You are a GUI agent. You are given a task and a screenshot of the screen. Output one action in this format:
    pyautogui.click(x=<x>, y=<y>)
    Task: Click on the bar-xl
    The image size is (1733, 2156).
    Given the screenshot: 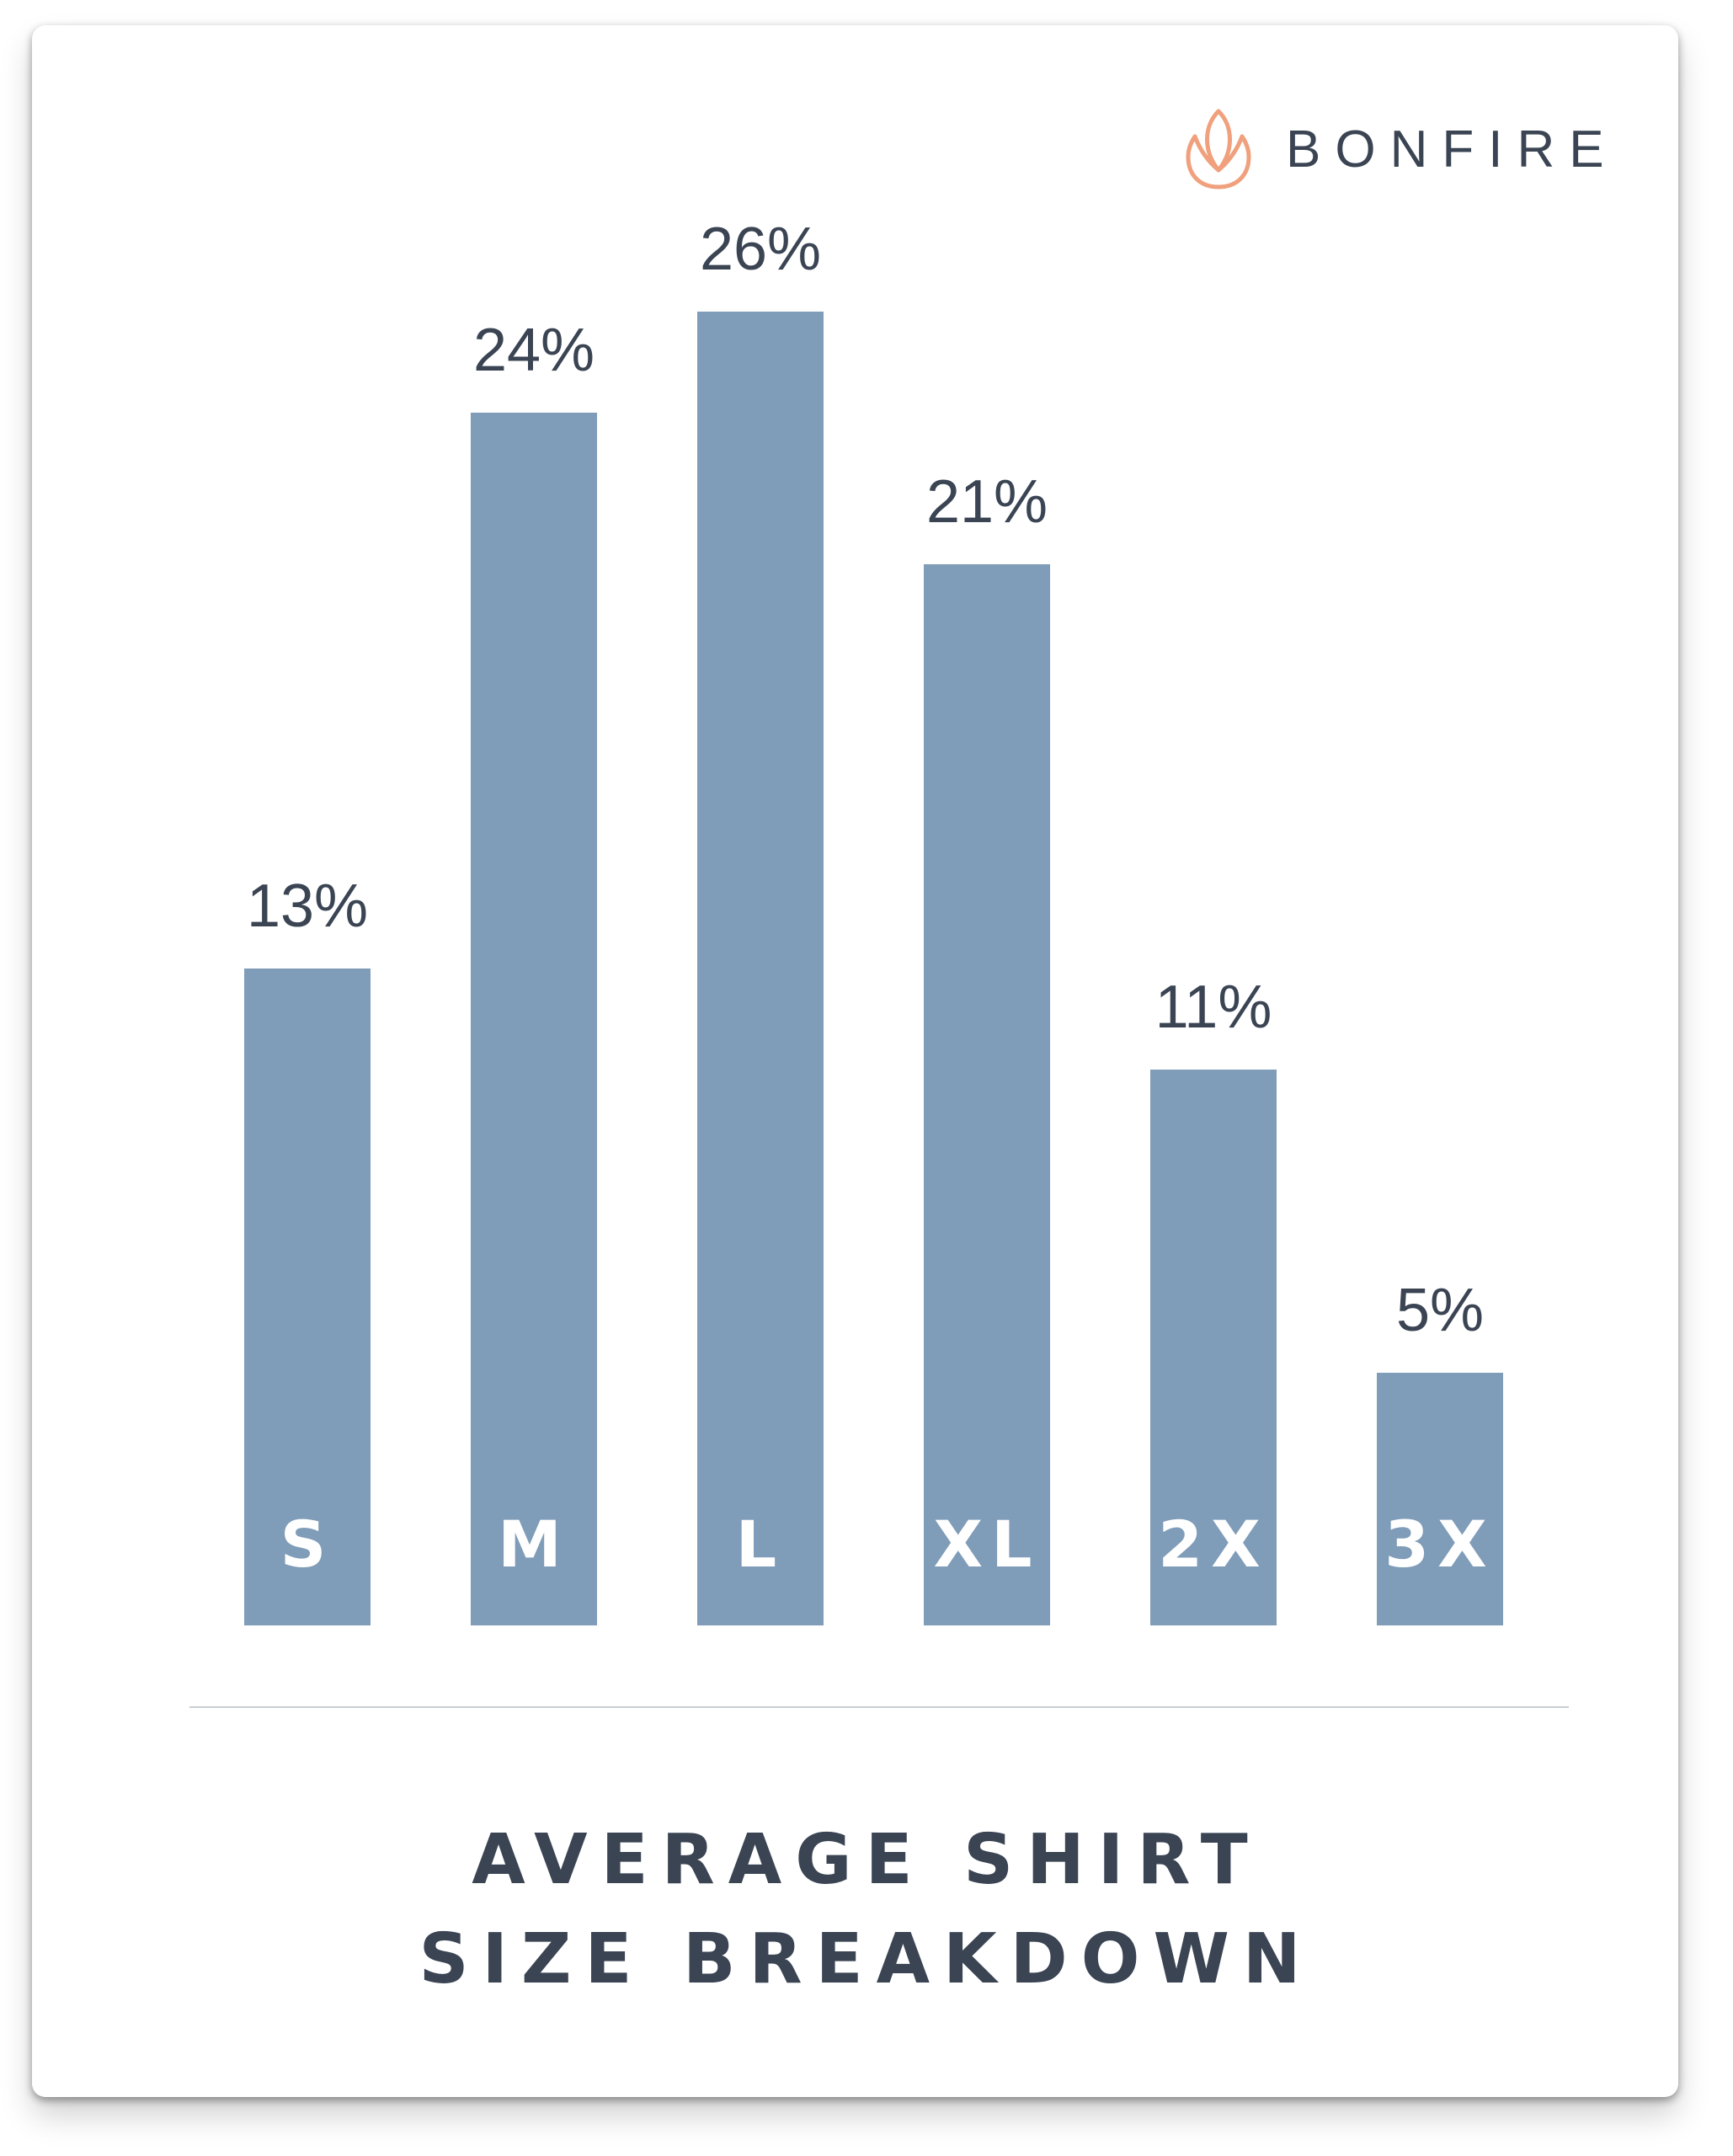 What is the action you would take?
    pyautogui.click(x=987, y=1094)
    